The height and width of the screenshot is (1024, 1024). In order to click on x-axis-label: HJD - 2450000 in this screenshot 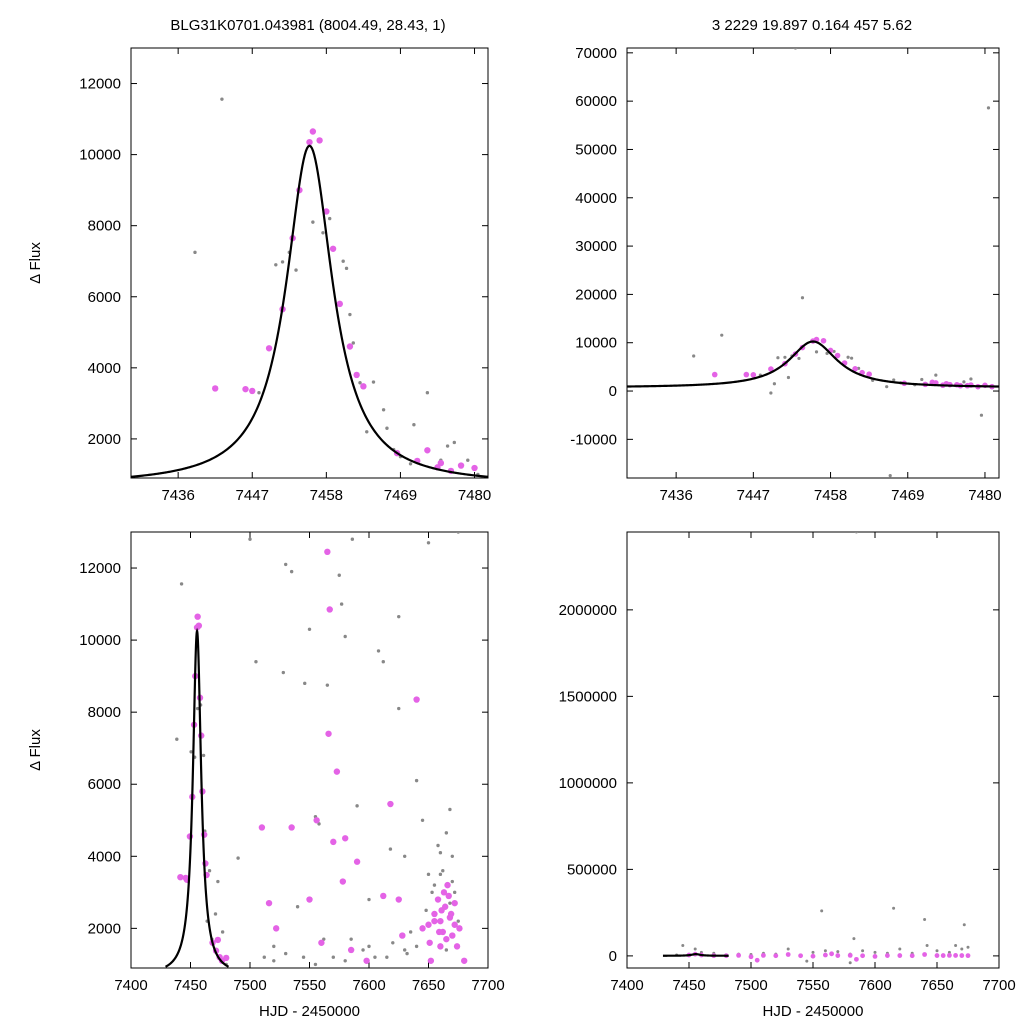, I will do `click(813, 1011)`.